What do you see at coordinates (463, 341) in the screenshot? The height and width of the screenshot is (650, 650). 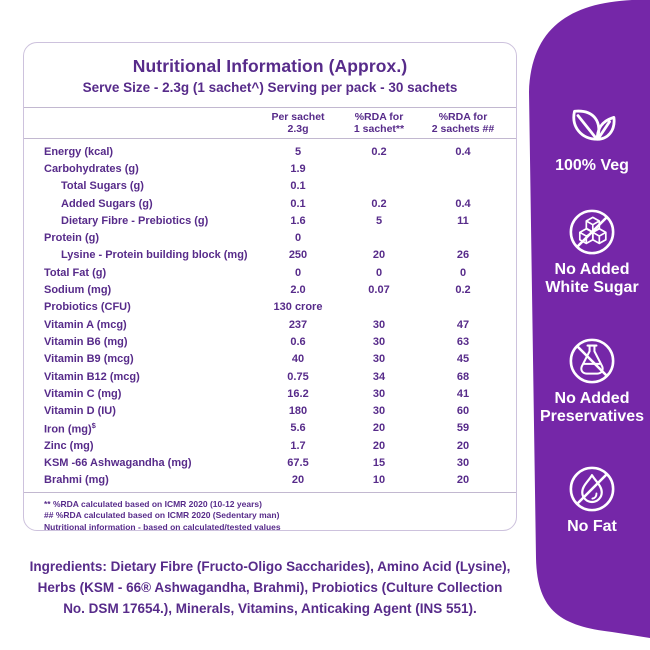 I see `row-value-rda-2-sachets: 63` at bounding box center [463, 341].